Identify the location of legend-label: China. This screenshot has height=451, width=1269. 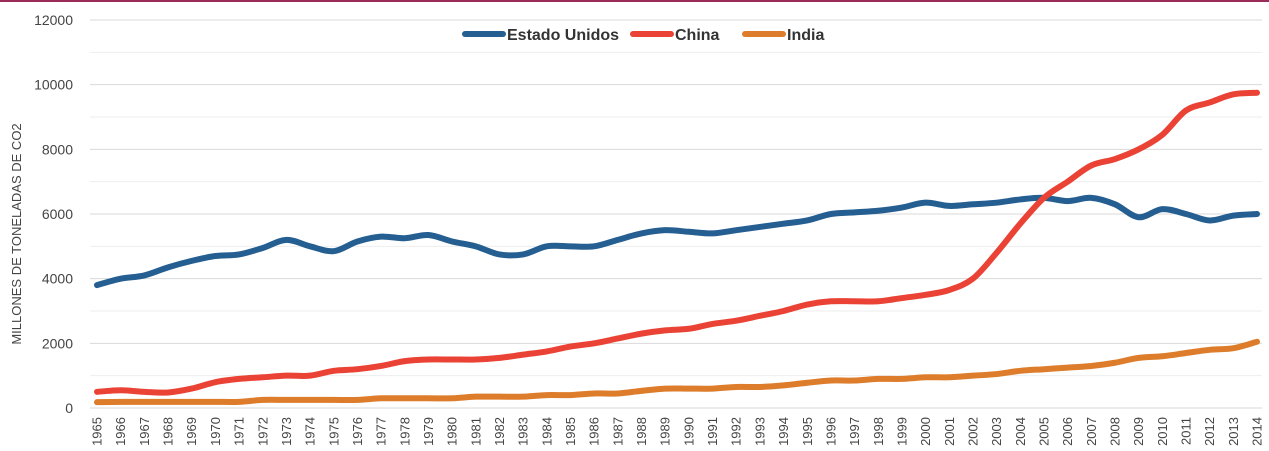
(697, 35).